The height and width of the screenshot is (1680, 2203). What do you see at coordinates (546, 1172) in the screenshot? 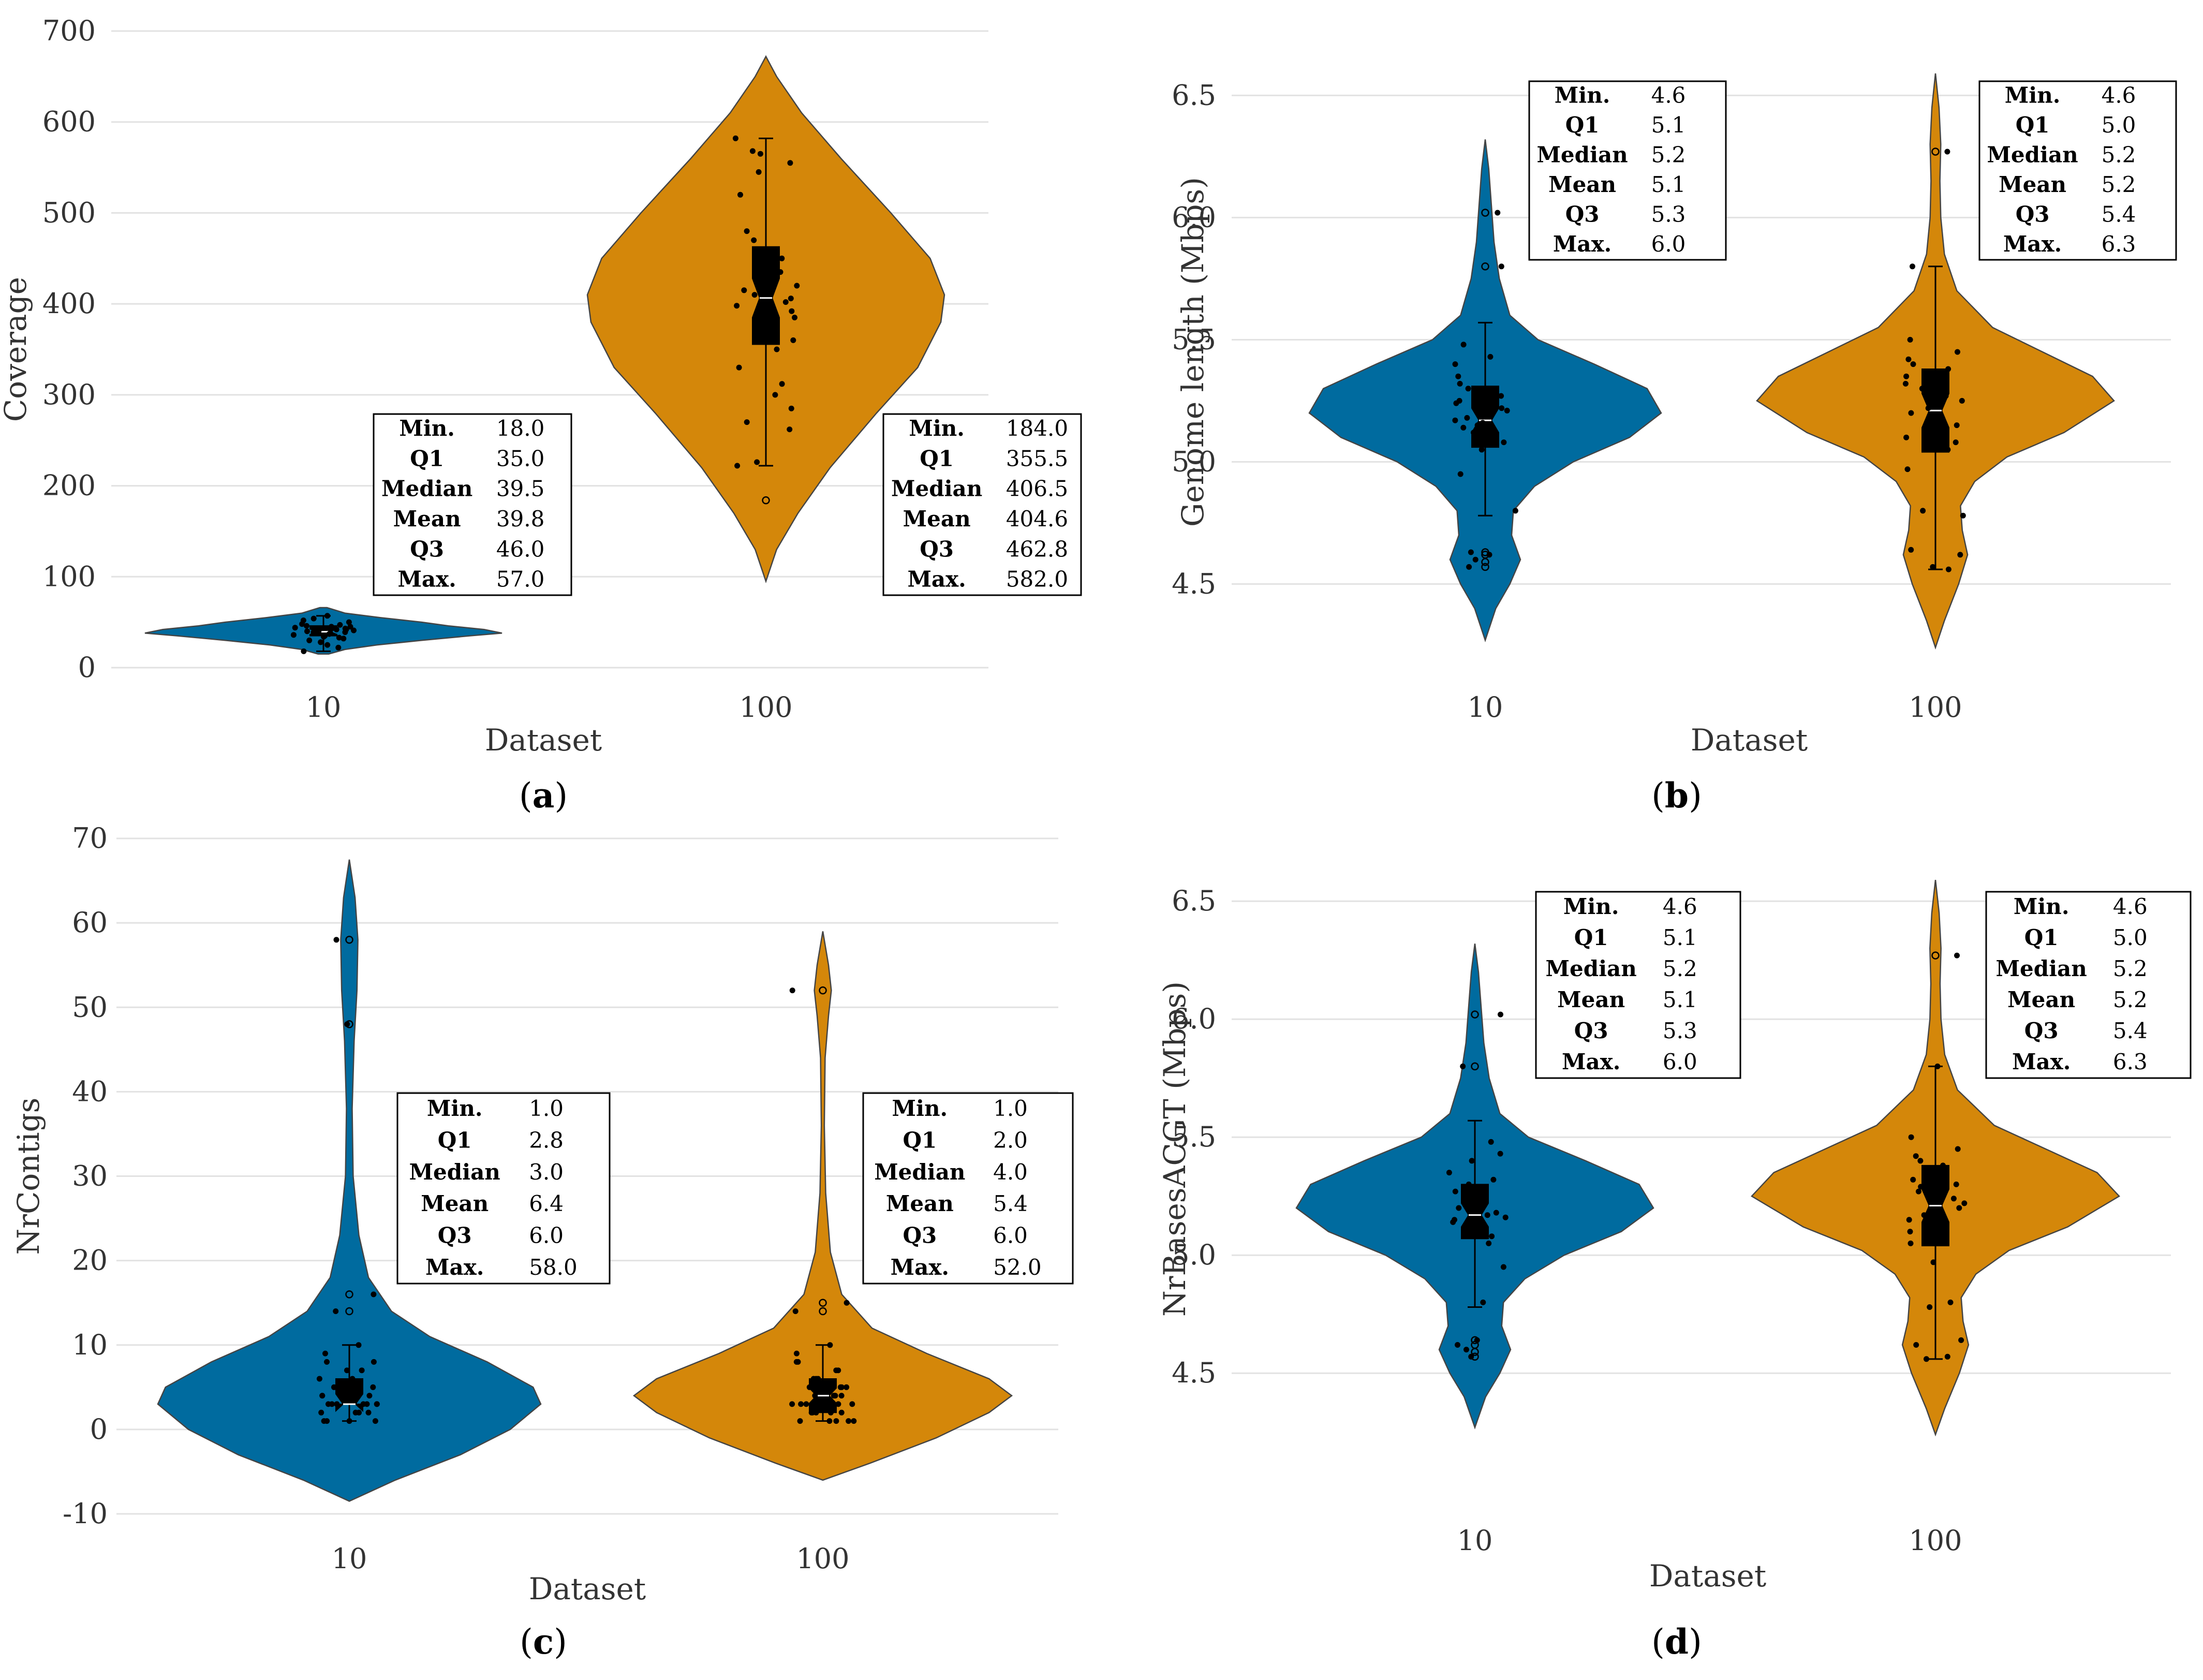
I see `stat-value: 3.0` at bounding box center [546, 1172].